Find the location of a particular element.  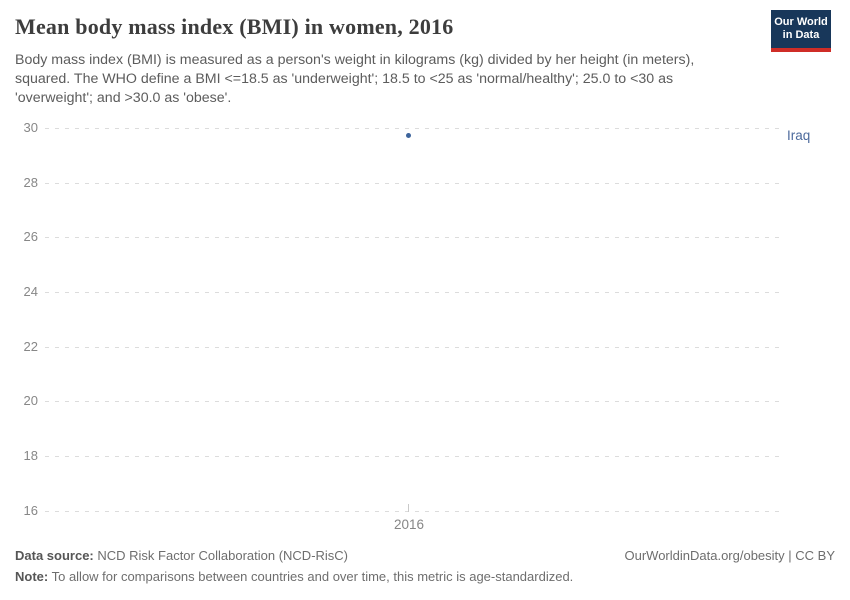

y-axis-tick-label: 20 is located at coordinates (30, 400).